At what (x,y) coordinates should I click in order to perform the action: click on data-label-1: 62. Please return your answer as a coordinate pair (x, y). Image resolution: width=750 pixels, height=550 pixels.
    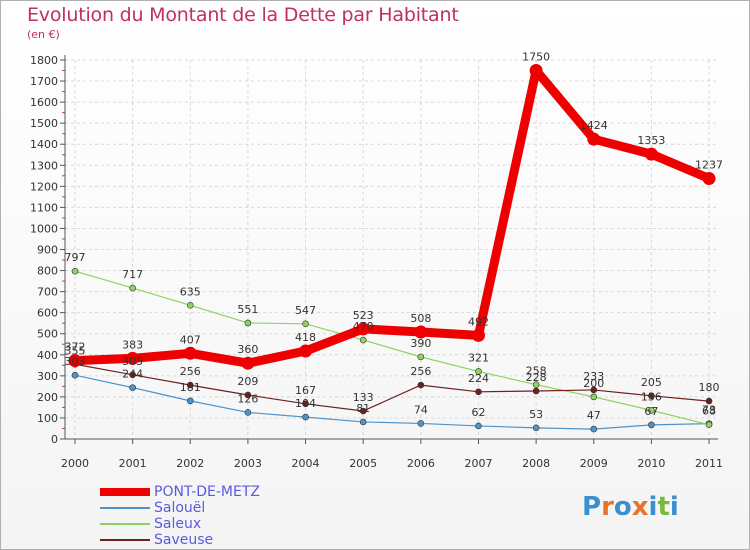
    Looking at the image, I should click on (478, 412).